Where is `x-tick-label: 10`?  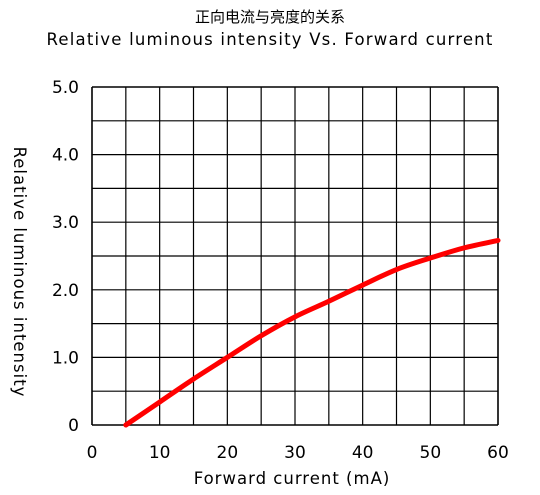
x-tick-label: 10 is located at coordinates (160, 453).